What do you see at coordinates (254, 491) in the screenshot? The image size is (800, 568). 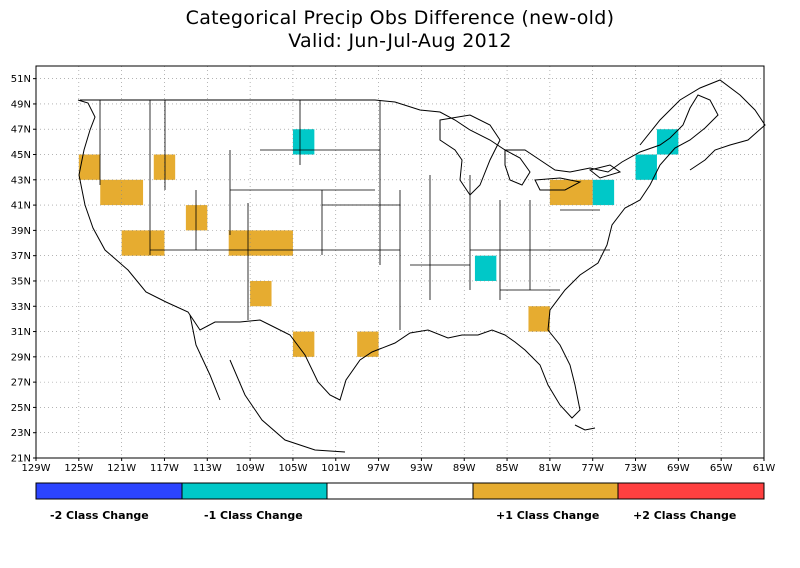 I see `legend-swatch-minus1` at bounding box center [254, 491].